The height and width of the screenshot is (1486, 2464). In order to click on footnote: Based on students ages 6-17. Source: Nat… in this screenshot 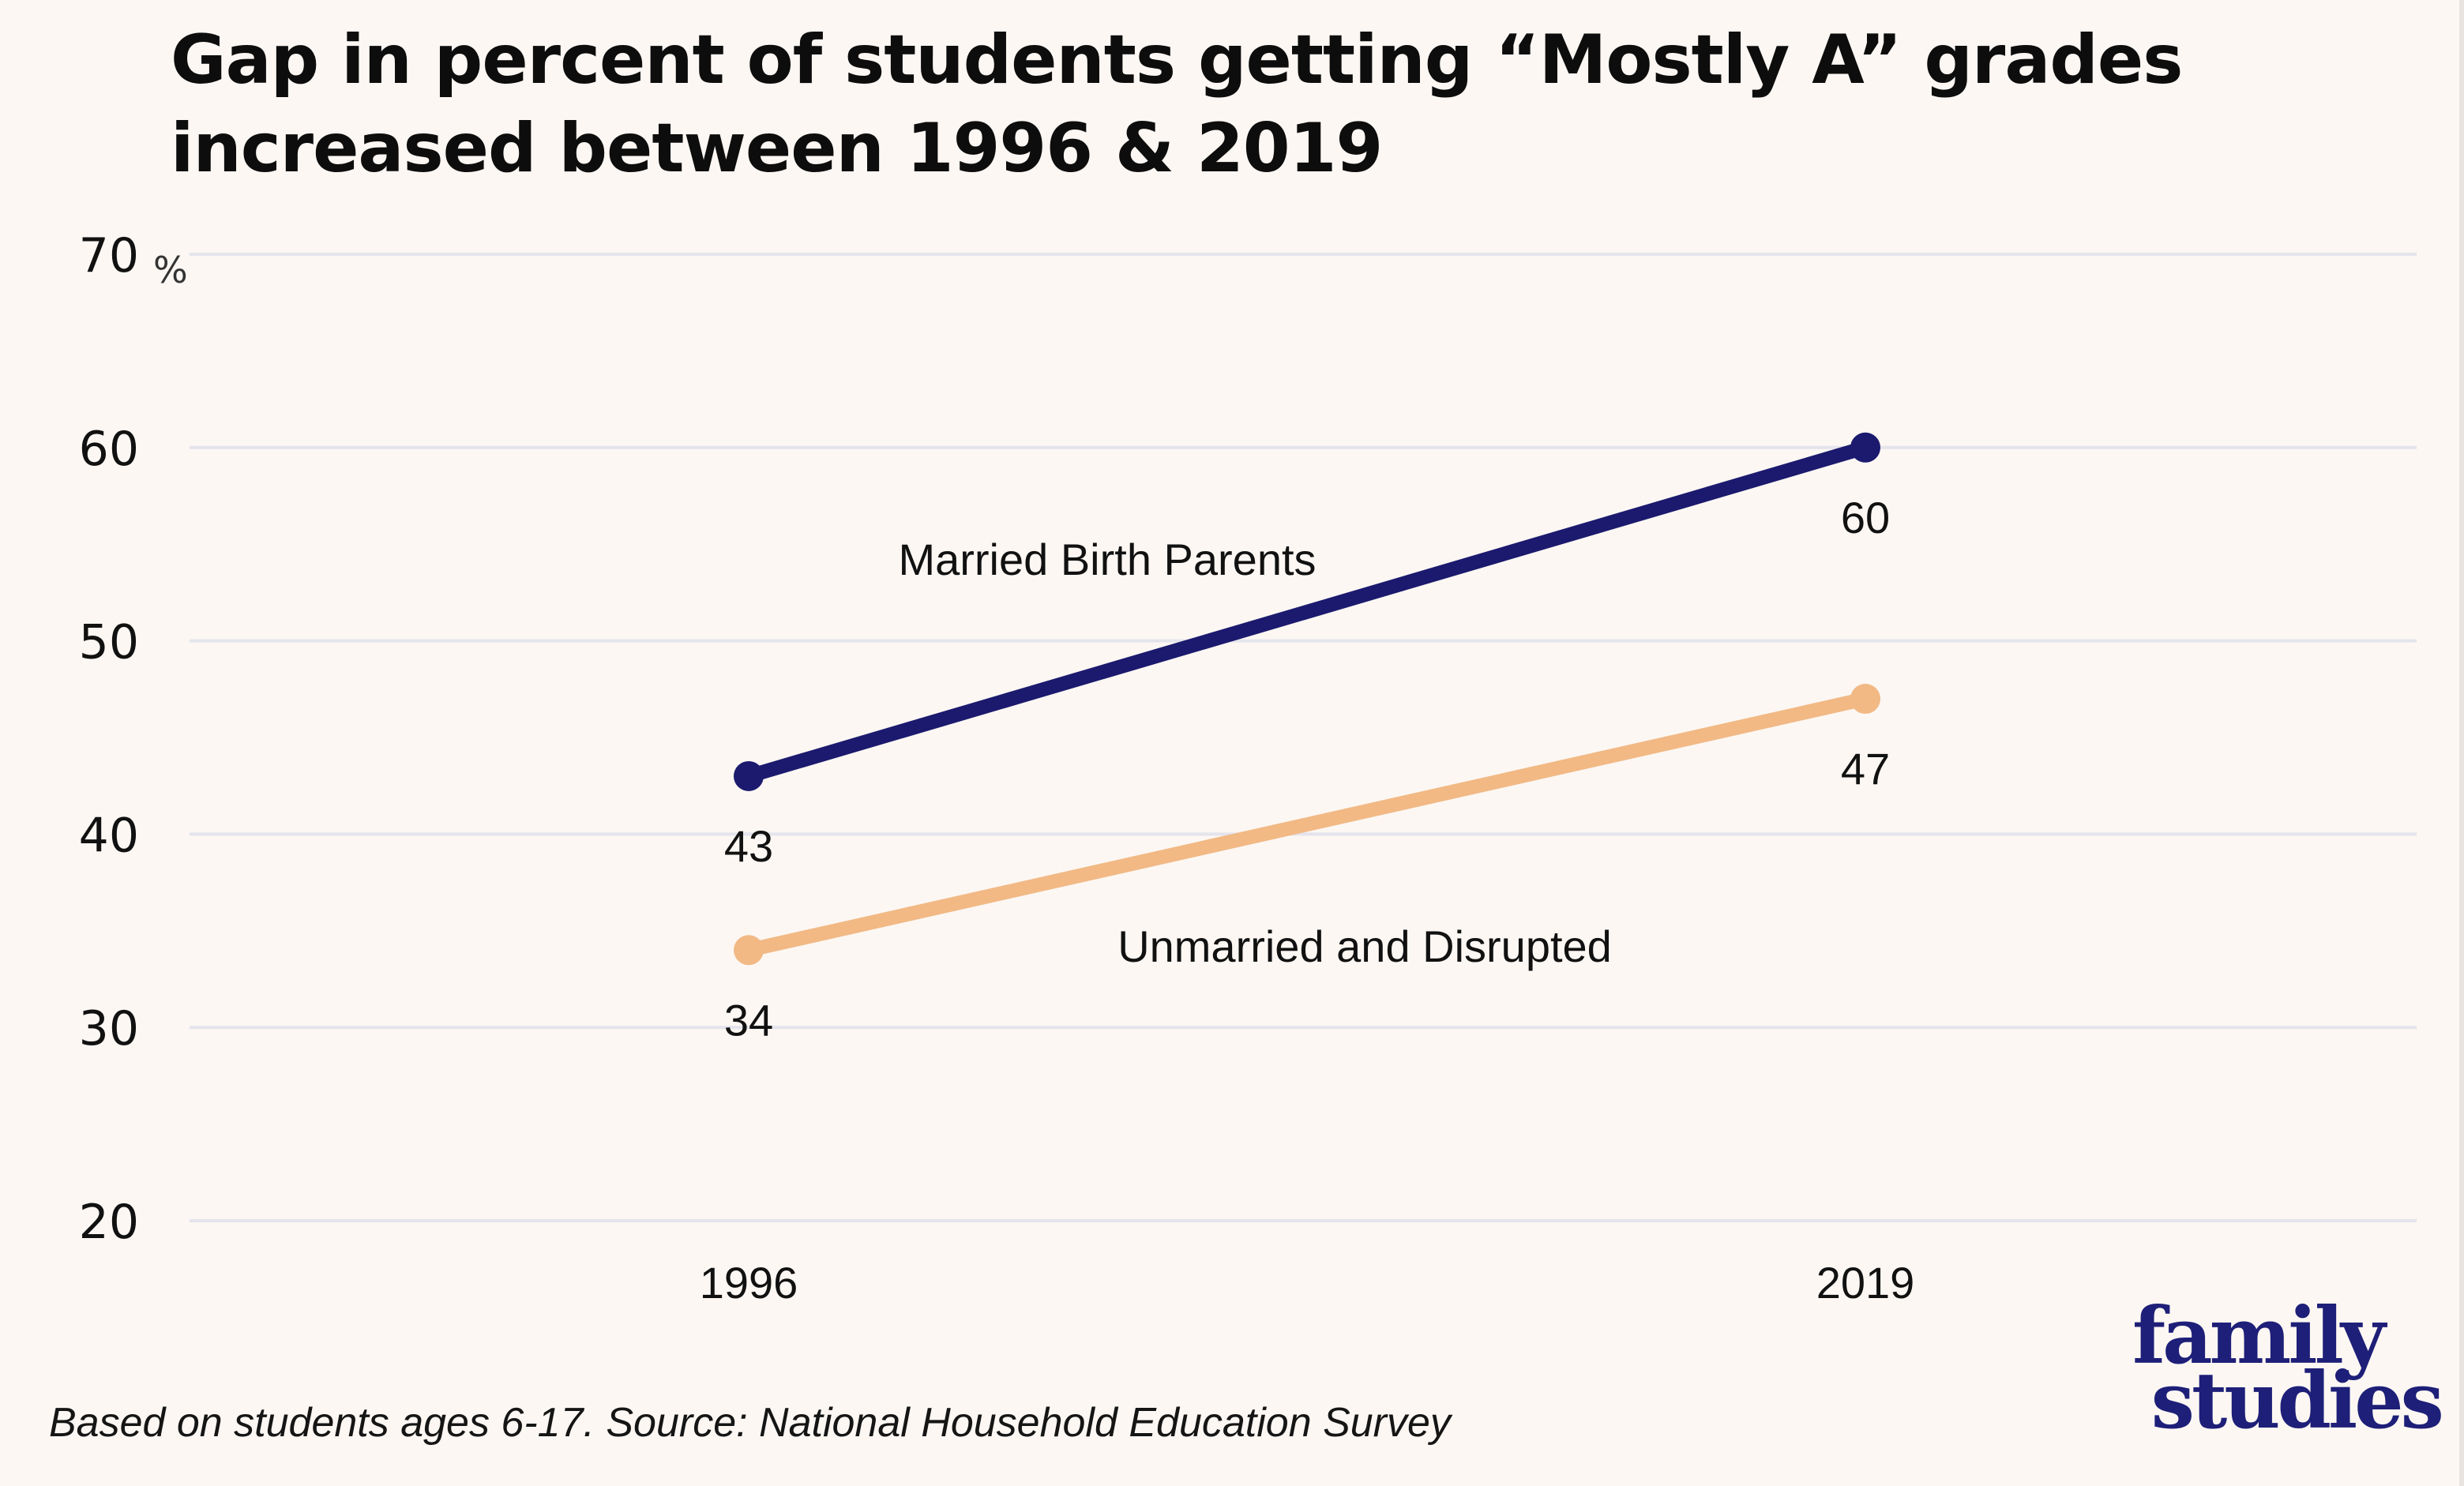, I will do `click(750, 1423)`.